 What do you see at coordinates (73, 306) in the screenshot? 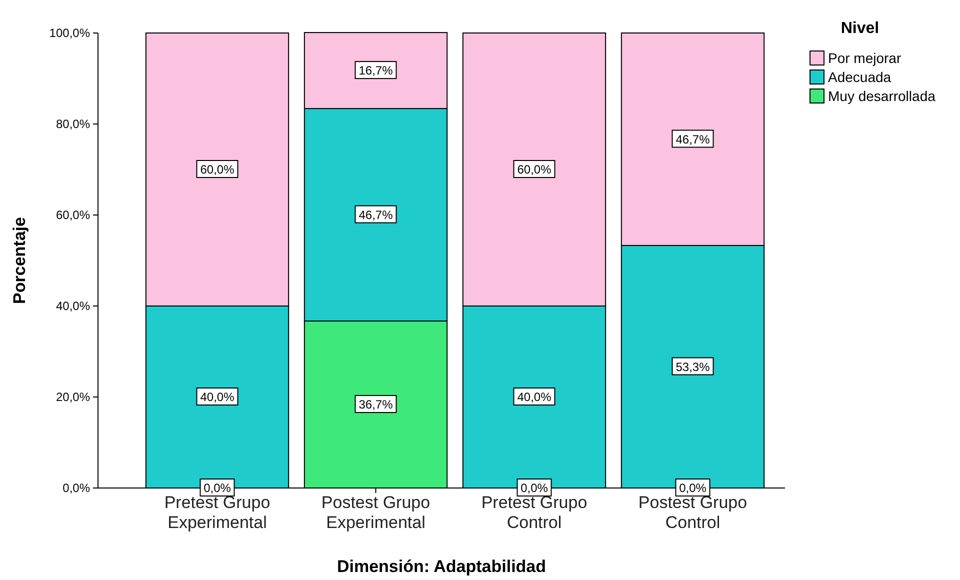
I see `y-tick-label: 40,0%` at bounding box center [73, 306].